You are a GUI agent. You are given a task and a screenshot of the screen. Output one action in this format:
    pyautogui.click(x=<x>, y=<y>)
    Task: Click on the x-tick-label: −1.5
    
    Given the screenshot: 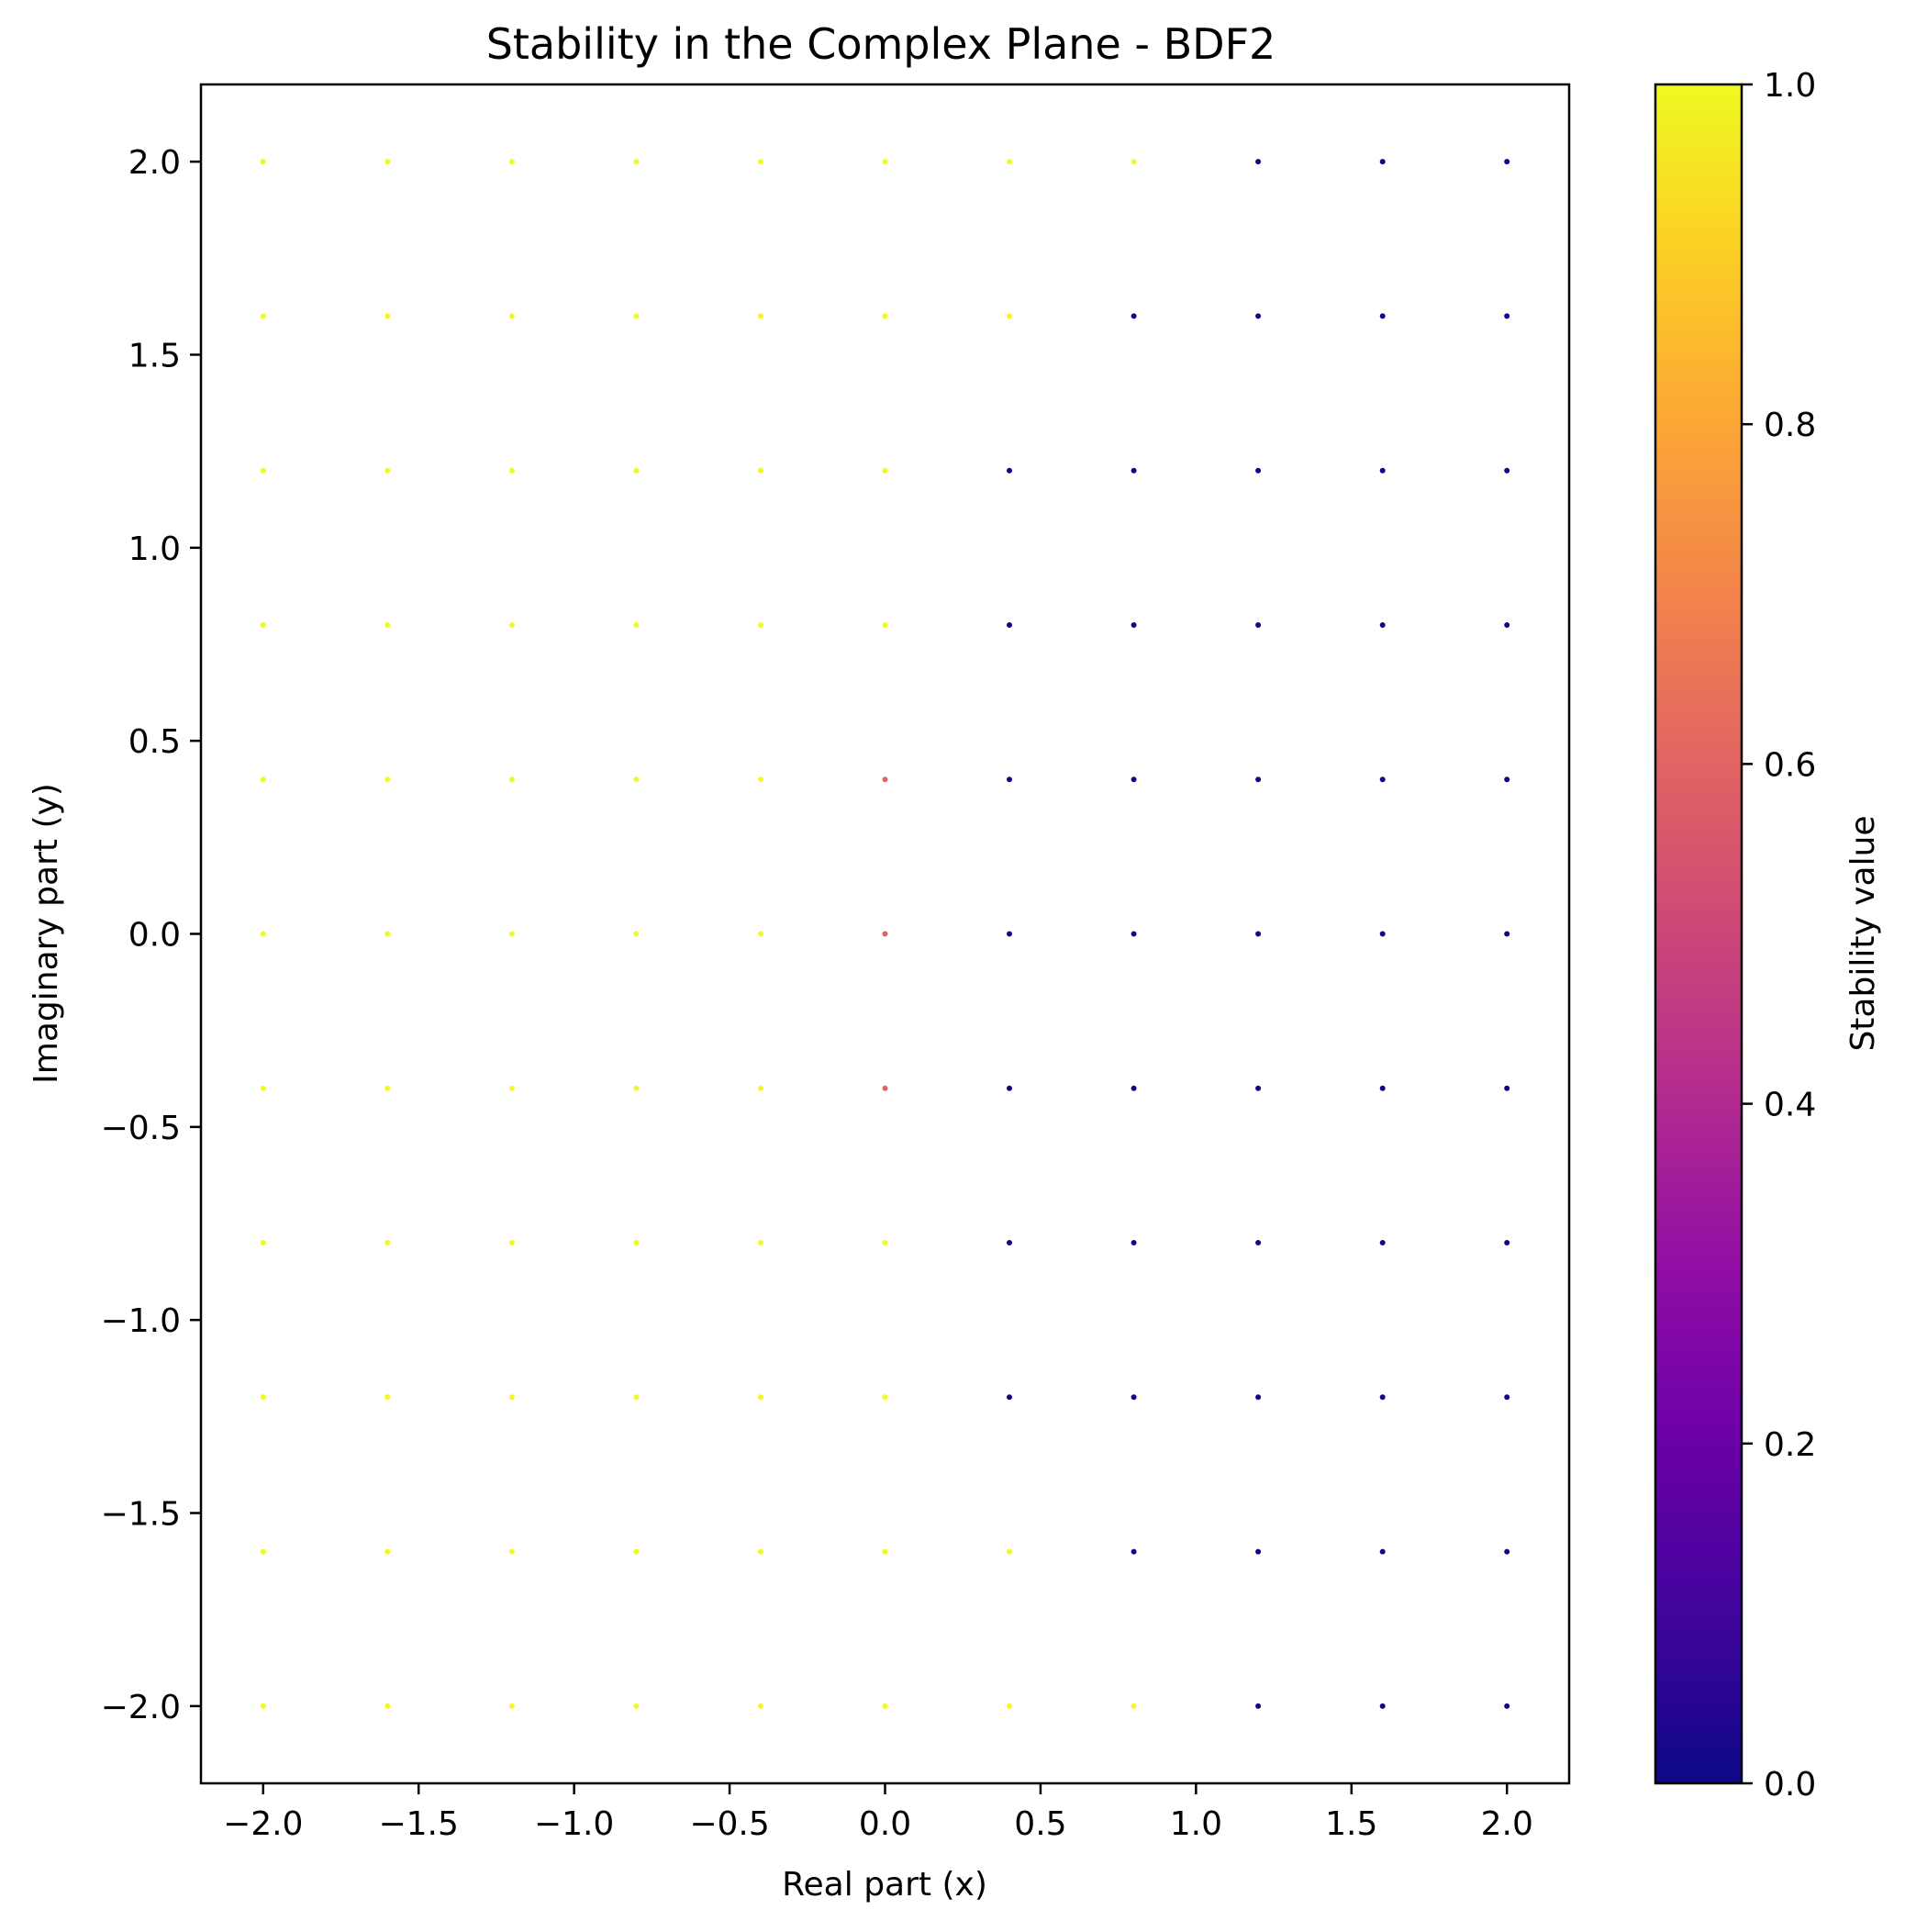 What is the action you would take?
    pyautogui.click(x=418, y=1824)
    